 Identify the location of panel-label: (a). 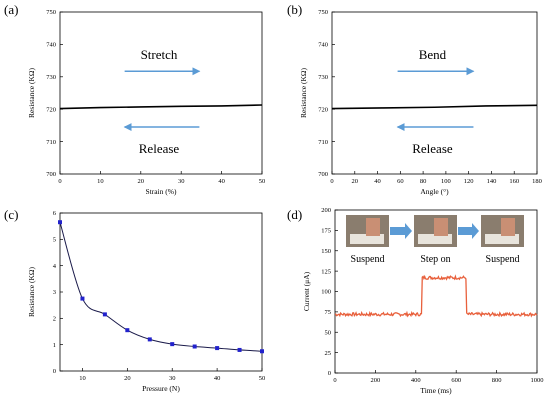
(11, 9).